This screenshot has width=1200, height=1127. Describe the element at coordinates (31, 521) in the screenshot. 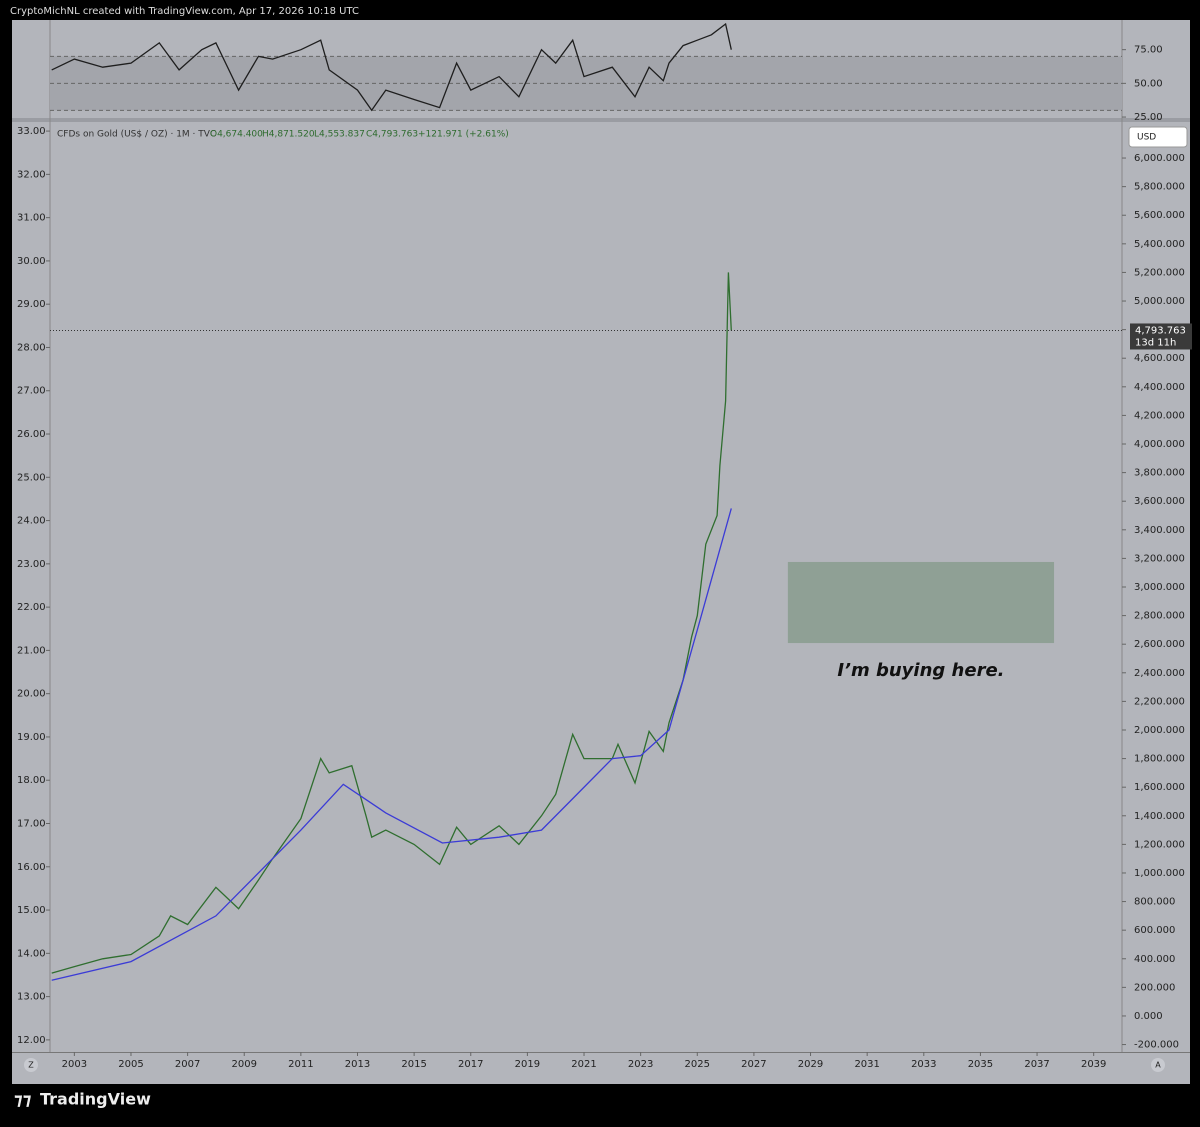

I see `y2-tick-label: 24.00` at that location.